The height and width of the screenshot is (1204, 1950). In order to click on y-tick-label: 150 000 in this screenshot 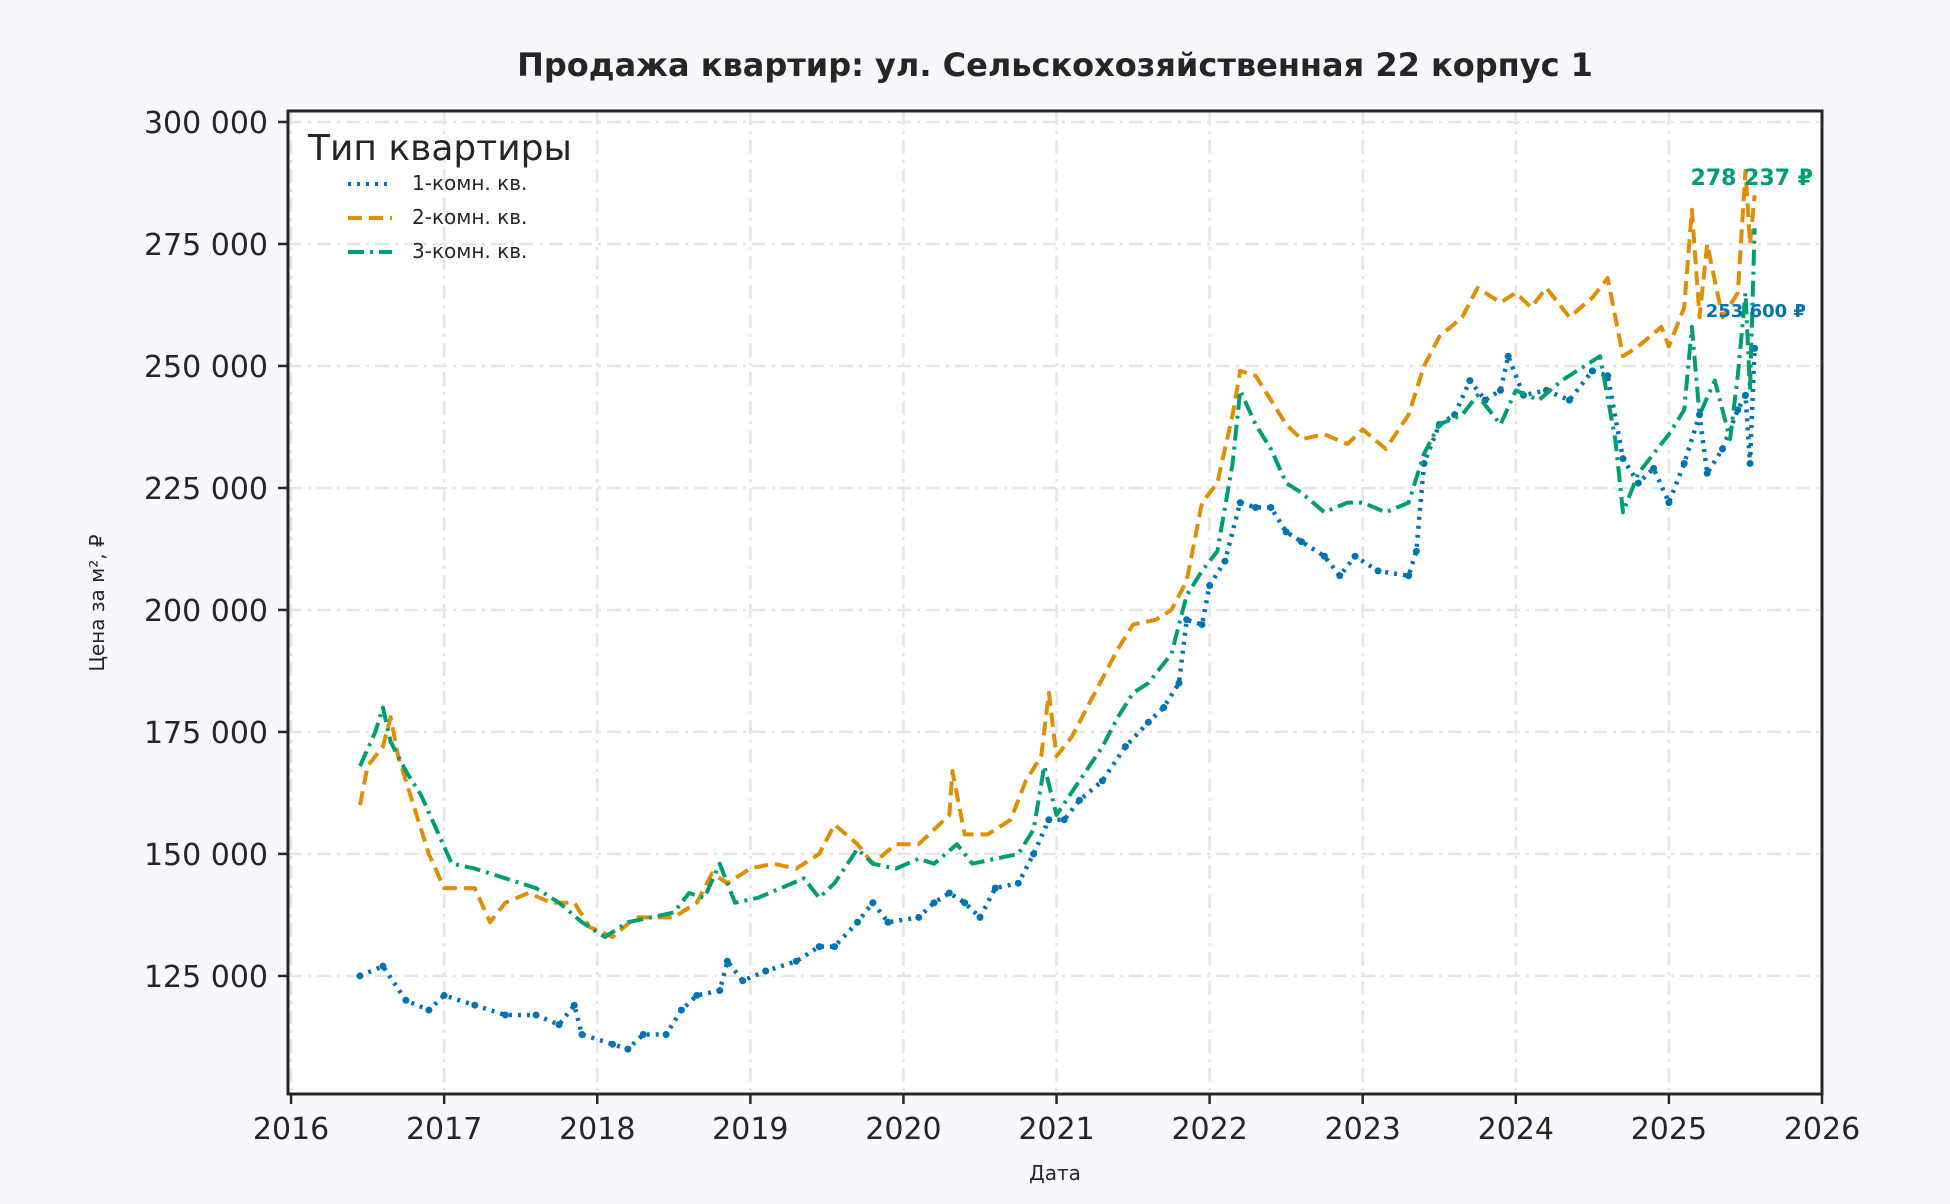, I will do `click(206, 855)`.